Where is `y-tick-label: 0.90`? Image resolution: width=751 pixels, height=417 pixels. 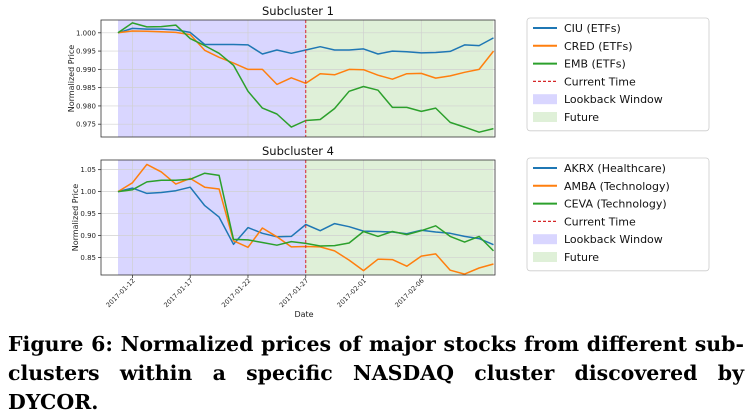 y-tick-label: 0.90 is located at coordinates (88, 236).